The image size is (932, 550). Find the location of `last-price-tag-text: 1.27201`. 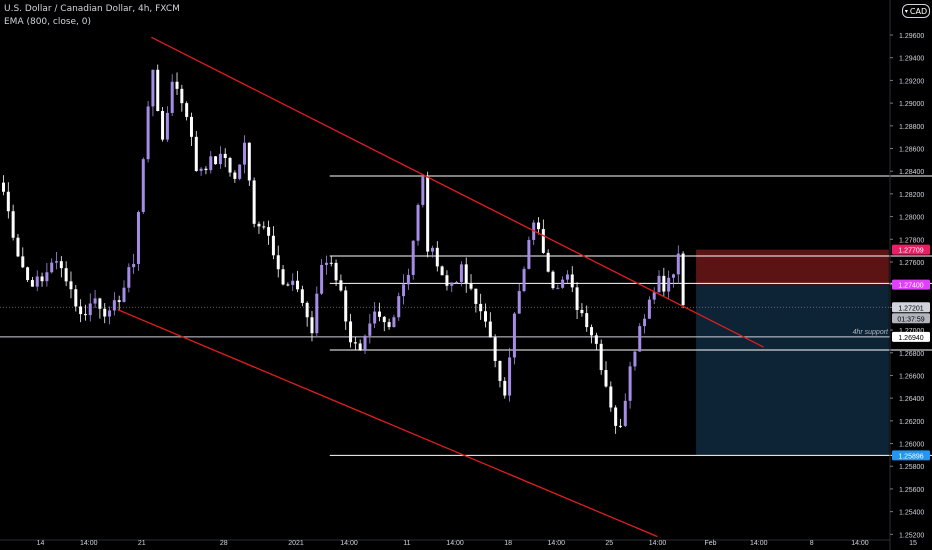

last-price-tag-text: 1.27201 is located at coordinates (910, 308).